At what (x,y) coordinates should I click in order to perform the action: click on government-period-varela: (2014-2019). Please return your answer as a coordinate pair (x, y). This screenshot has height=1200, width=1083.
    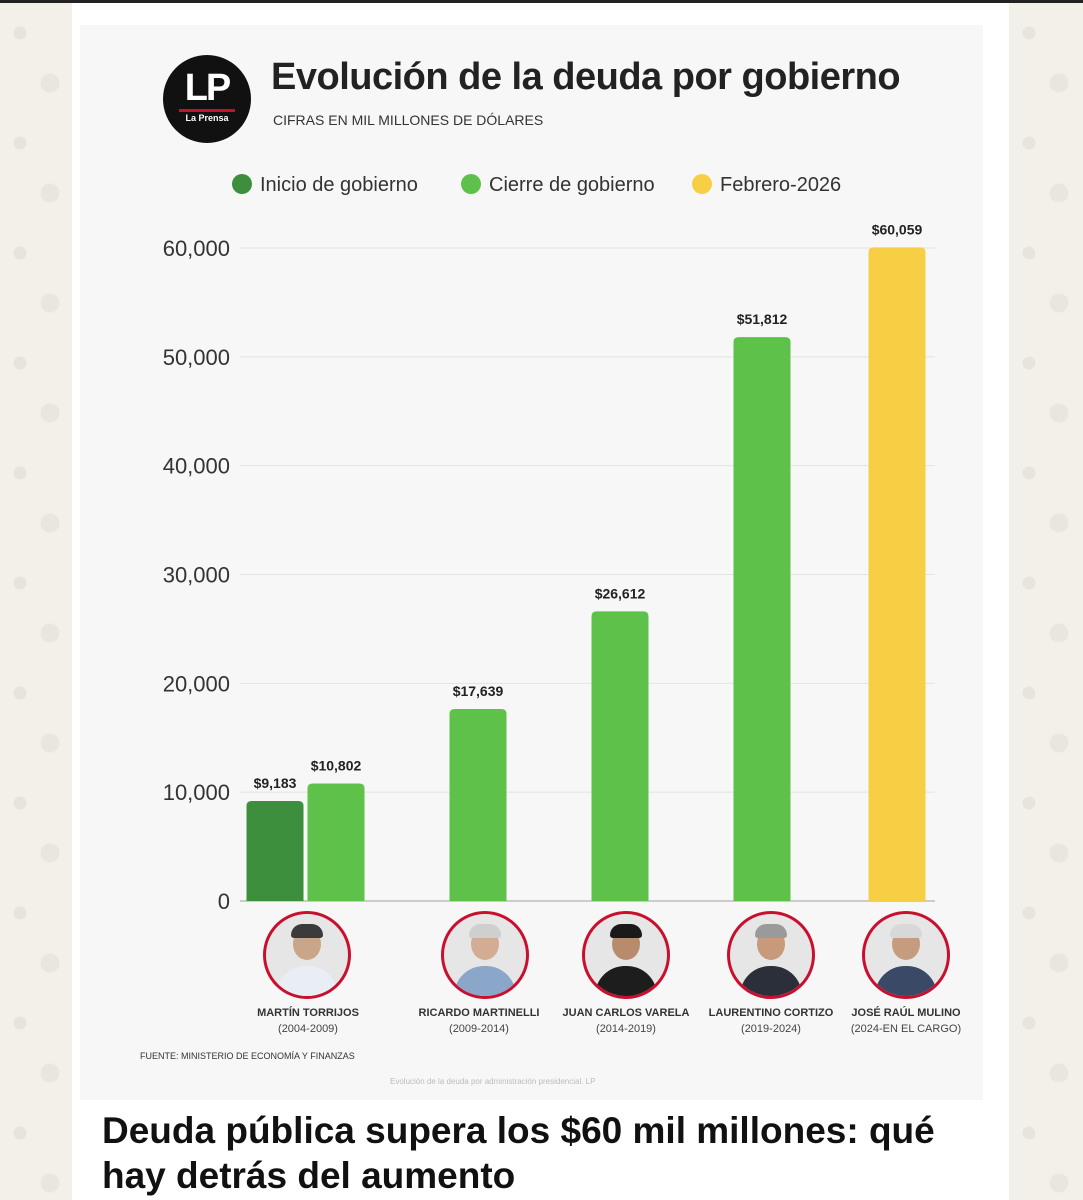
    Looking at the image, I should click on (626, 1029).